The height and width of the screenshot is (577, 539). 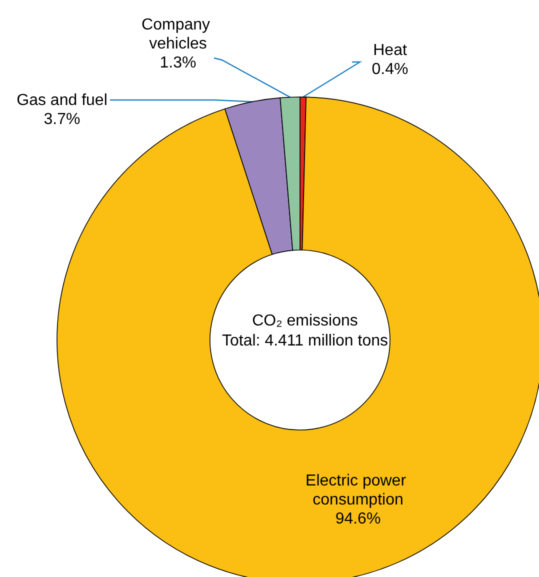 What do you see at coordinates (390, 69) in the screenshot?
I see `data-label: 0.4%` at bounding box center [390, 69].